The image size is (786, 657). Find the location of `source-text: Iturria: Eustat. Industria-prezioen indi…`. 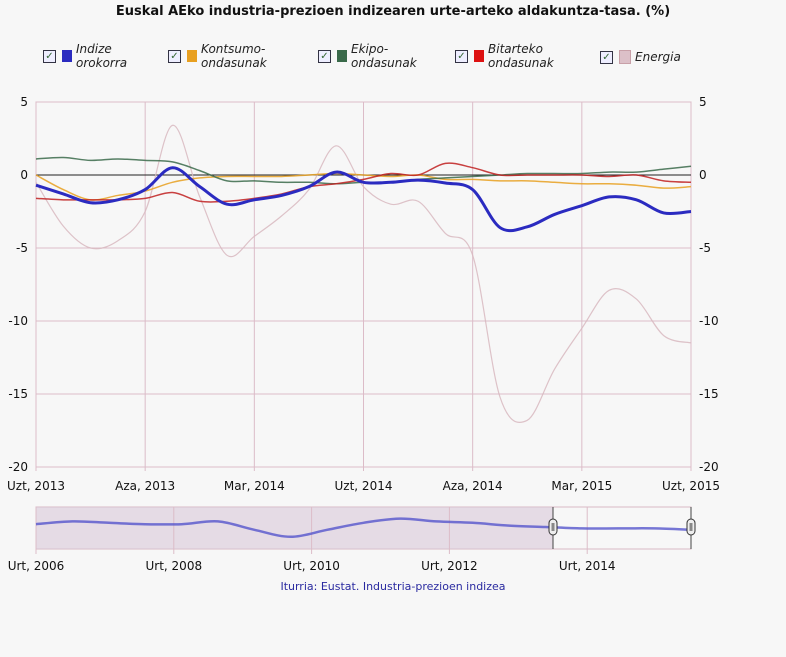

source-text: Iturria: Eustat. Industria-prezioen indi… is located at coordinates (393, 586).